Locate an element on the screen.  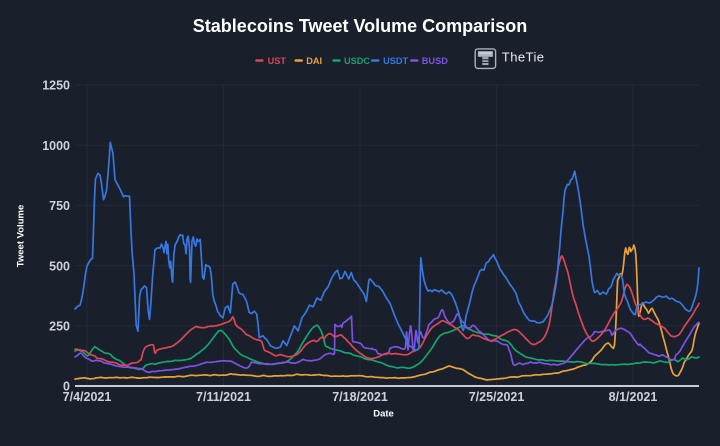
svg-text:Stablecoins Tweet Volume Compa: Stablecoins Tweet Volume Comparison is located at coordinates (360, 26).